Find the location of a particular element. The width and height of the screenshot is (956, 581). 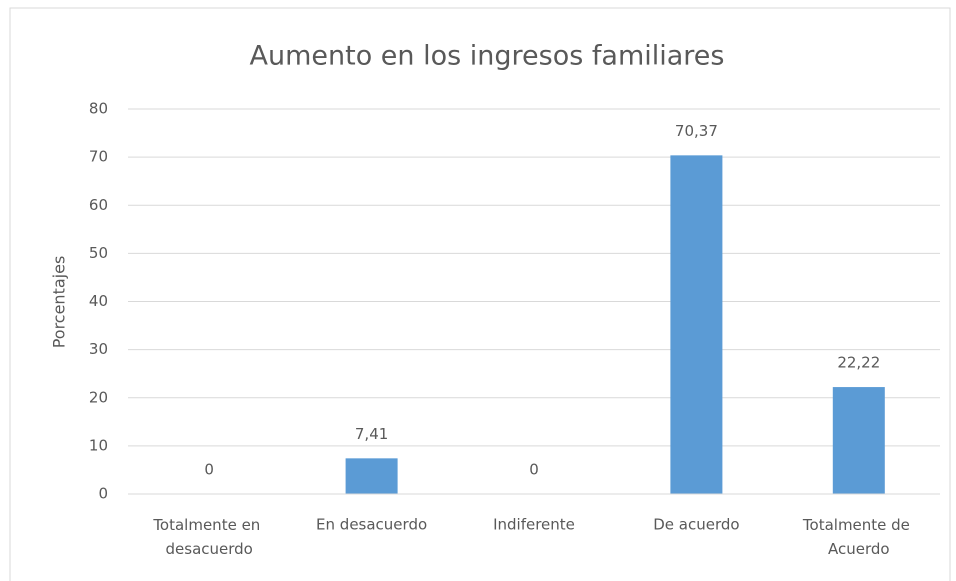

data-label: 7,41 is located at coordinates (371, 434).